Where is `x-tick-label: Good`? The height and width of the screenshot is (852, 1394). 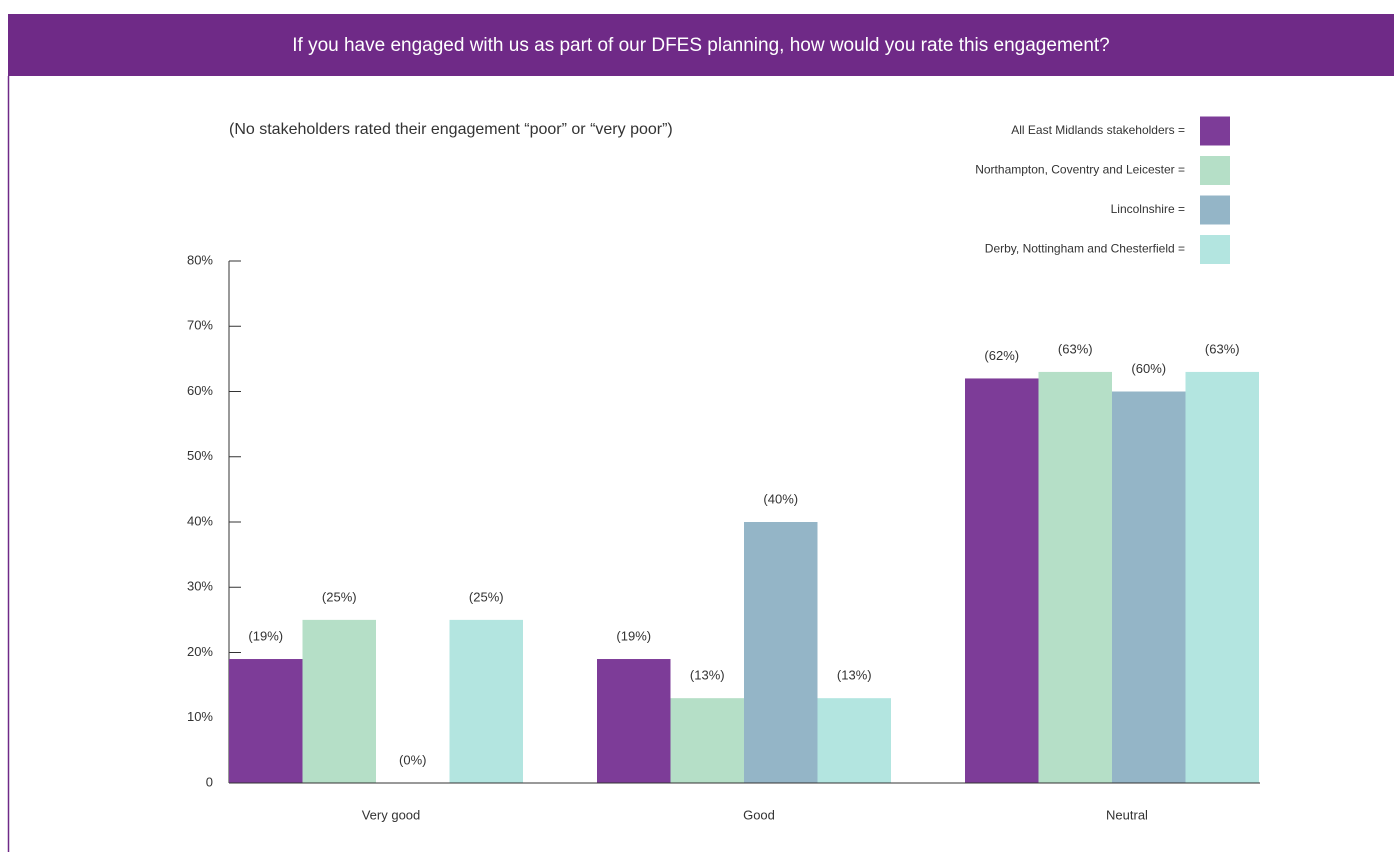
x-tick-label: Good is located at coordinates (759, 814).